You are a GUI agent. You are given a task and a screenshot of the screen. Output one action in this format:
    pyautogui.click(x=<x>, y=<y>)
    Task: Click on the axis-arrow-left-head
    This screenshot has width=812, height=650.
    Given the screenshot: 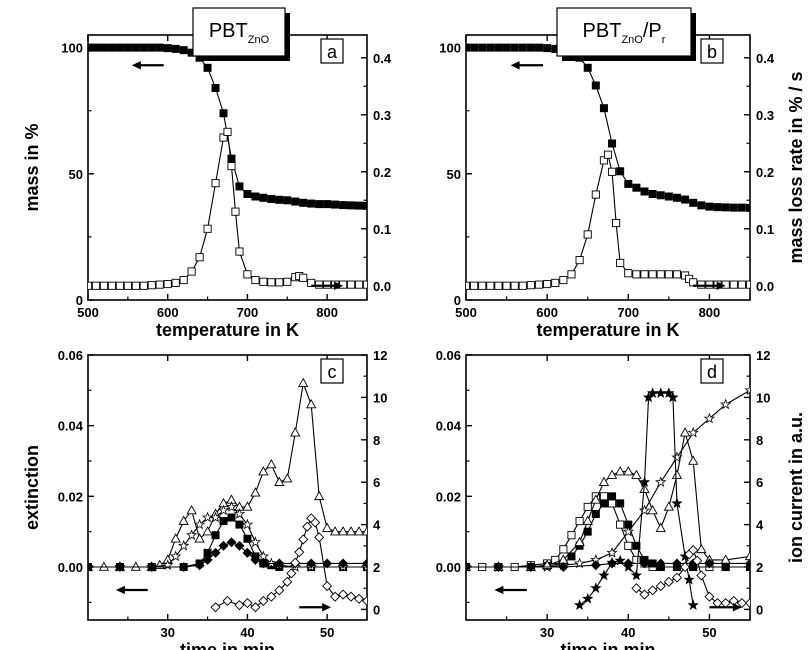 What is the action you would take?
    pyautogui.click(x=136, y=65)
    